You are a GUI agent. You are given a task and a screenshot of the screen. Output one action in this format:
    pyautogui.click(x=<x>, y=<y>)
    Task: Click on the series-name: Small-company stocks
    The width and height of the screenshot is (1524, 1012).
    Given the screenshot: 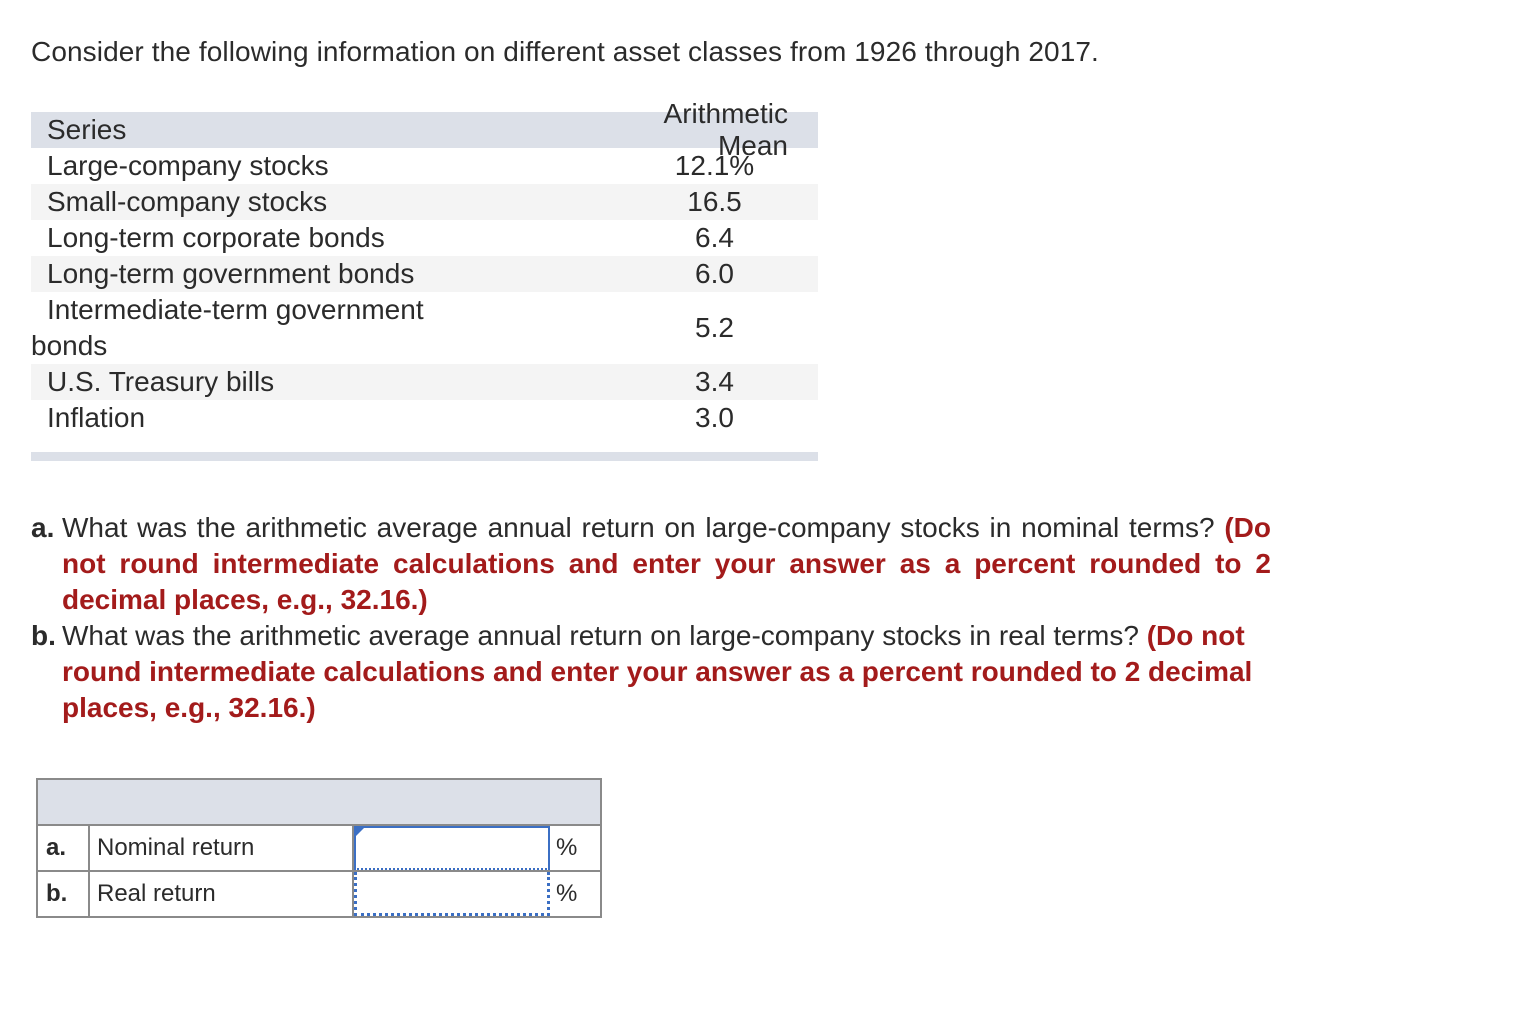 What is the action you would take?
    pyautogui.click(x=187, y=201)
    